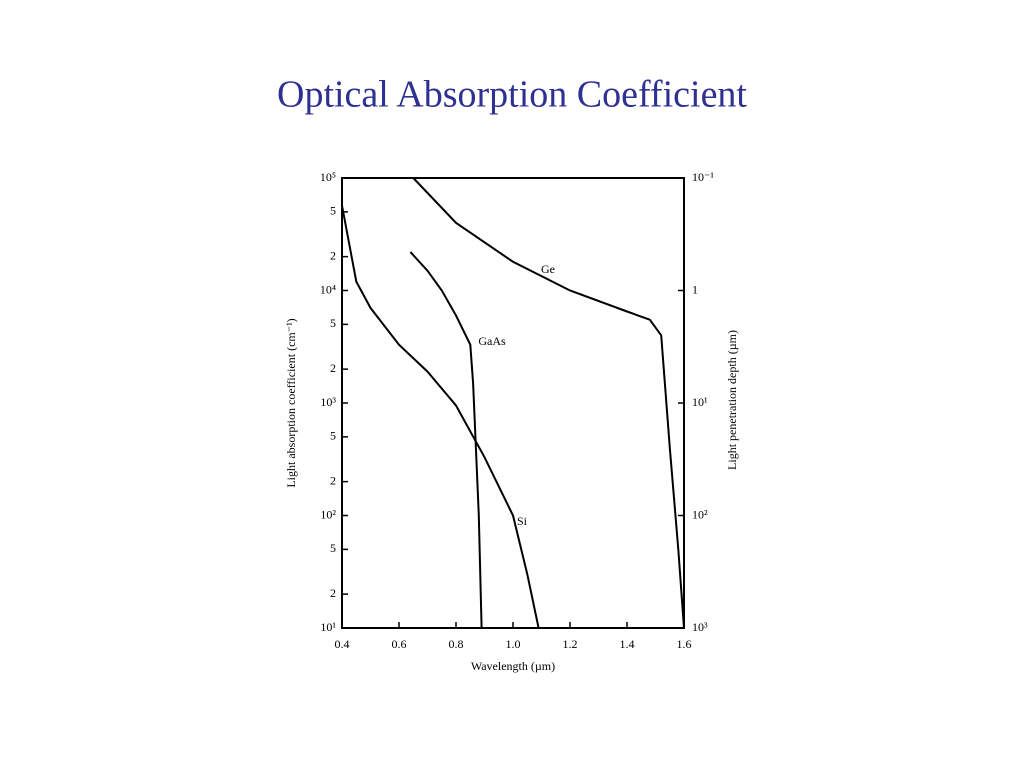  Describe the element at coordinates (513, 644) in the screenshot. I see `x-tick-label: 1.0` at that location.